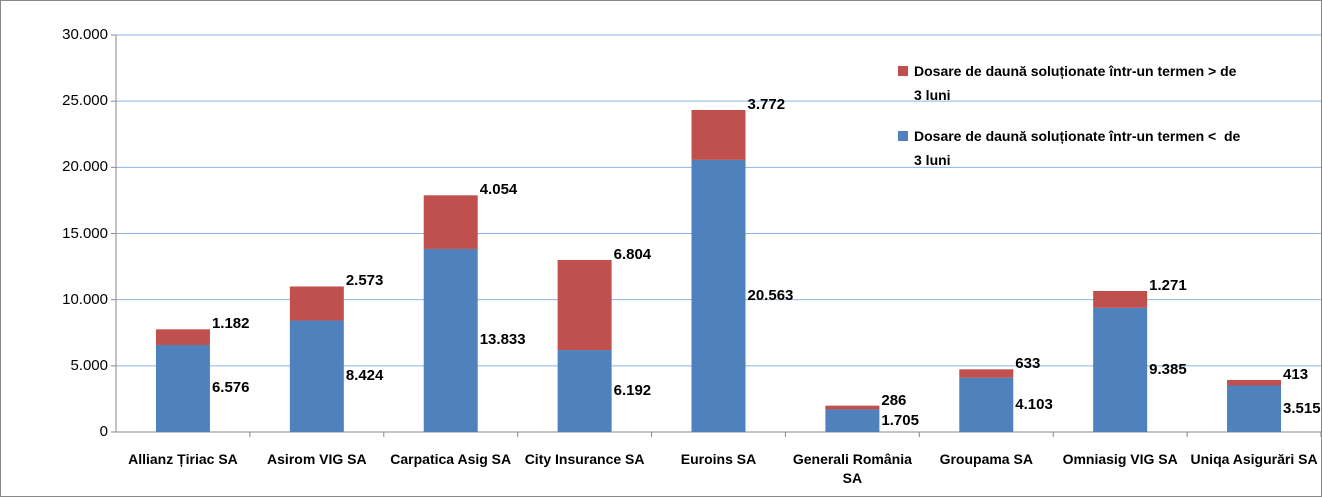 This screenshot has width=1322, height=497. I want to click on data-label: 3.515, so click(1302, 408).